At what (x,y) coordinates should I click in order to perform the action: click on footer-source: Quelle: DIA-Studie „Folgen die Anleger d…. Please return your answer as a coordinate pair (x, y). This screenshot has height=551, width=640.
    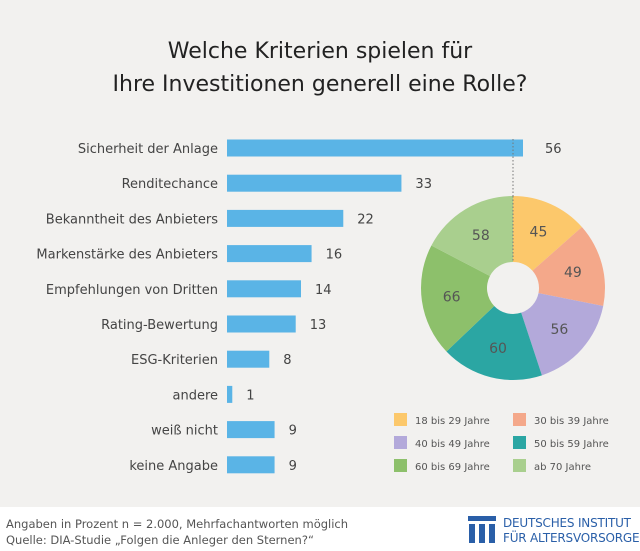
    Looking at the image, I should click on (160, 540).